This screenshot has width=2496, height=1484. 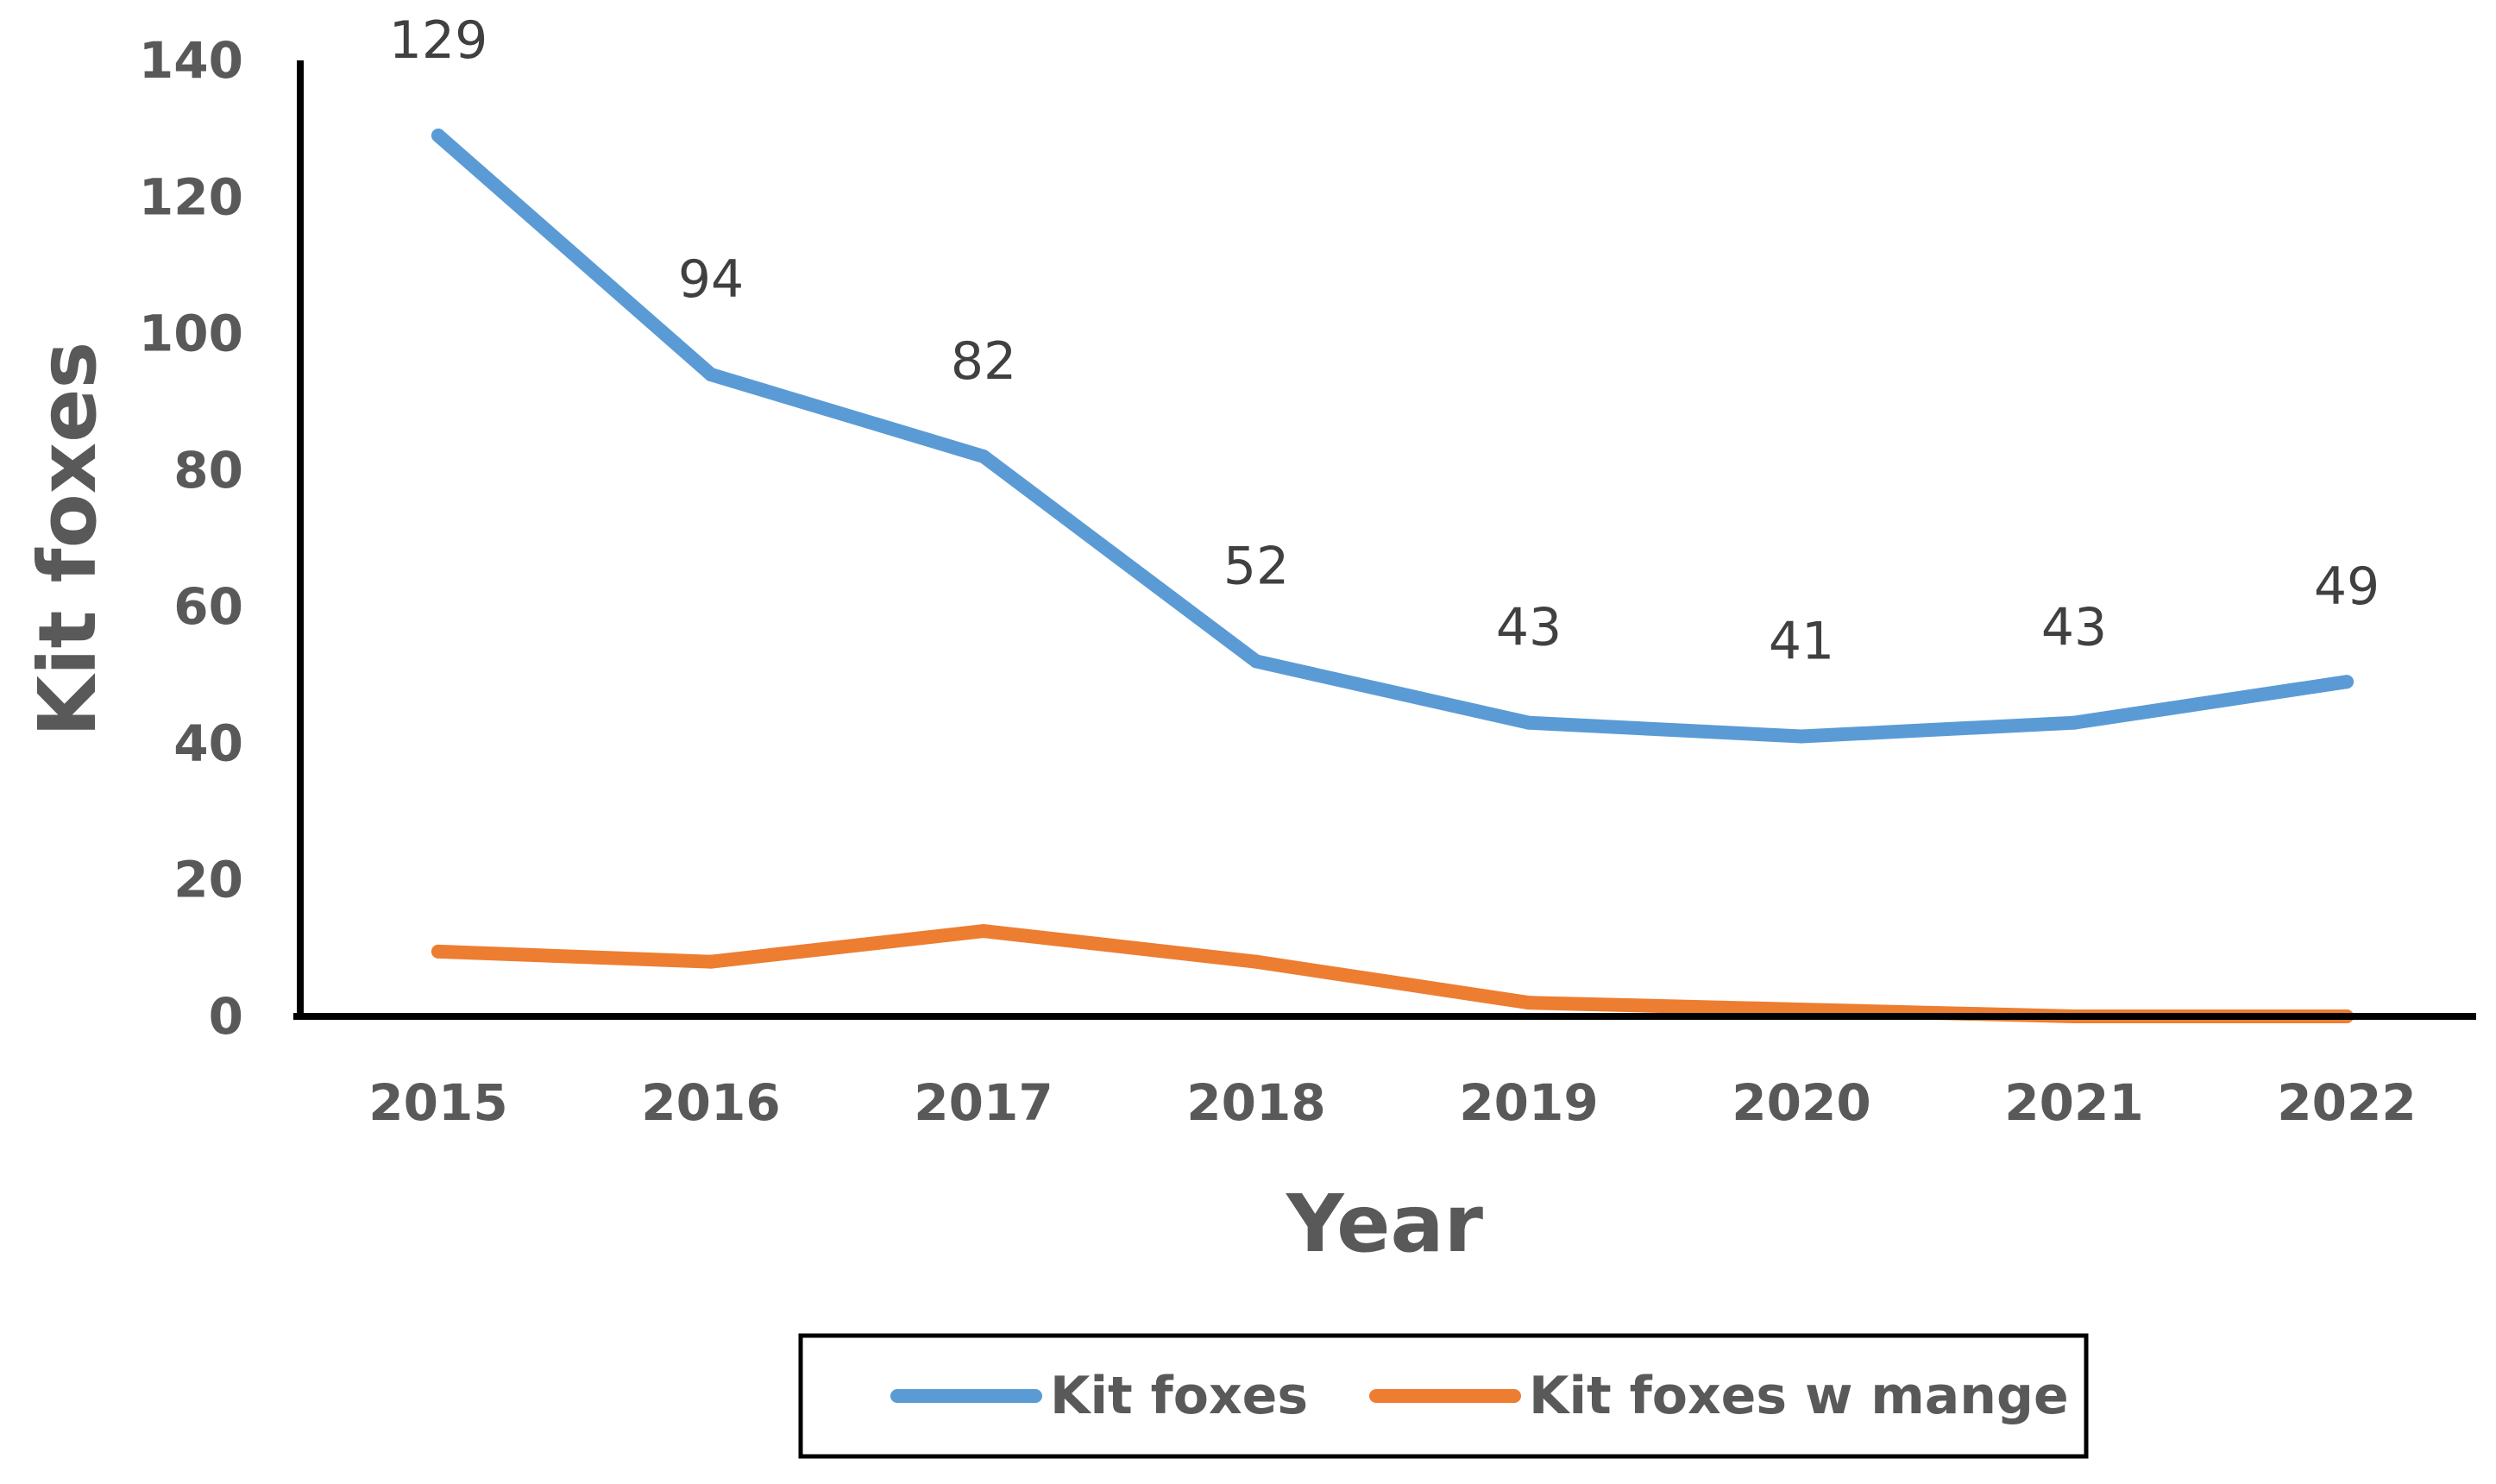 What do you see at coordinates (191, 334) in the screenshot?
I see `y-tick-label-100: 100` at bounding box center [191, 334].